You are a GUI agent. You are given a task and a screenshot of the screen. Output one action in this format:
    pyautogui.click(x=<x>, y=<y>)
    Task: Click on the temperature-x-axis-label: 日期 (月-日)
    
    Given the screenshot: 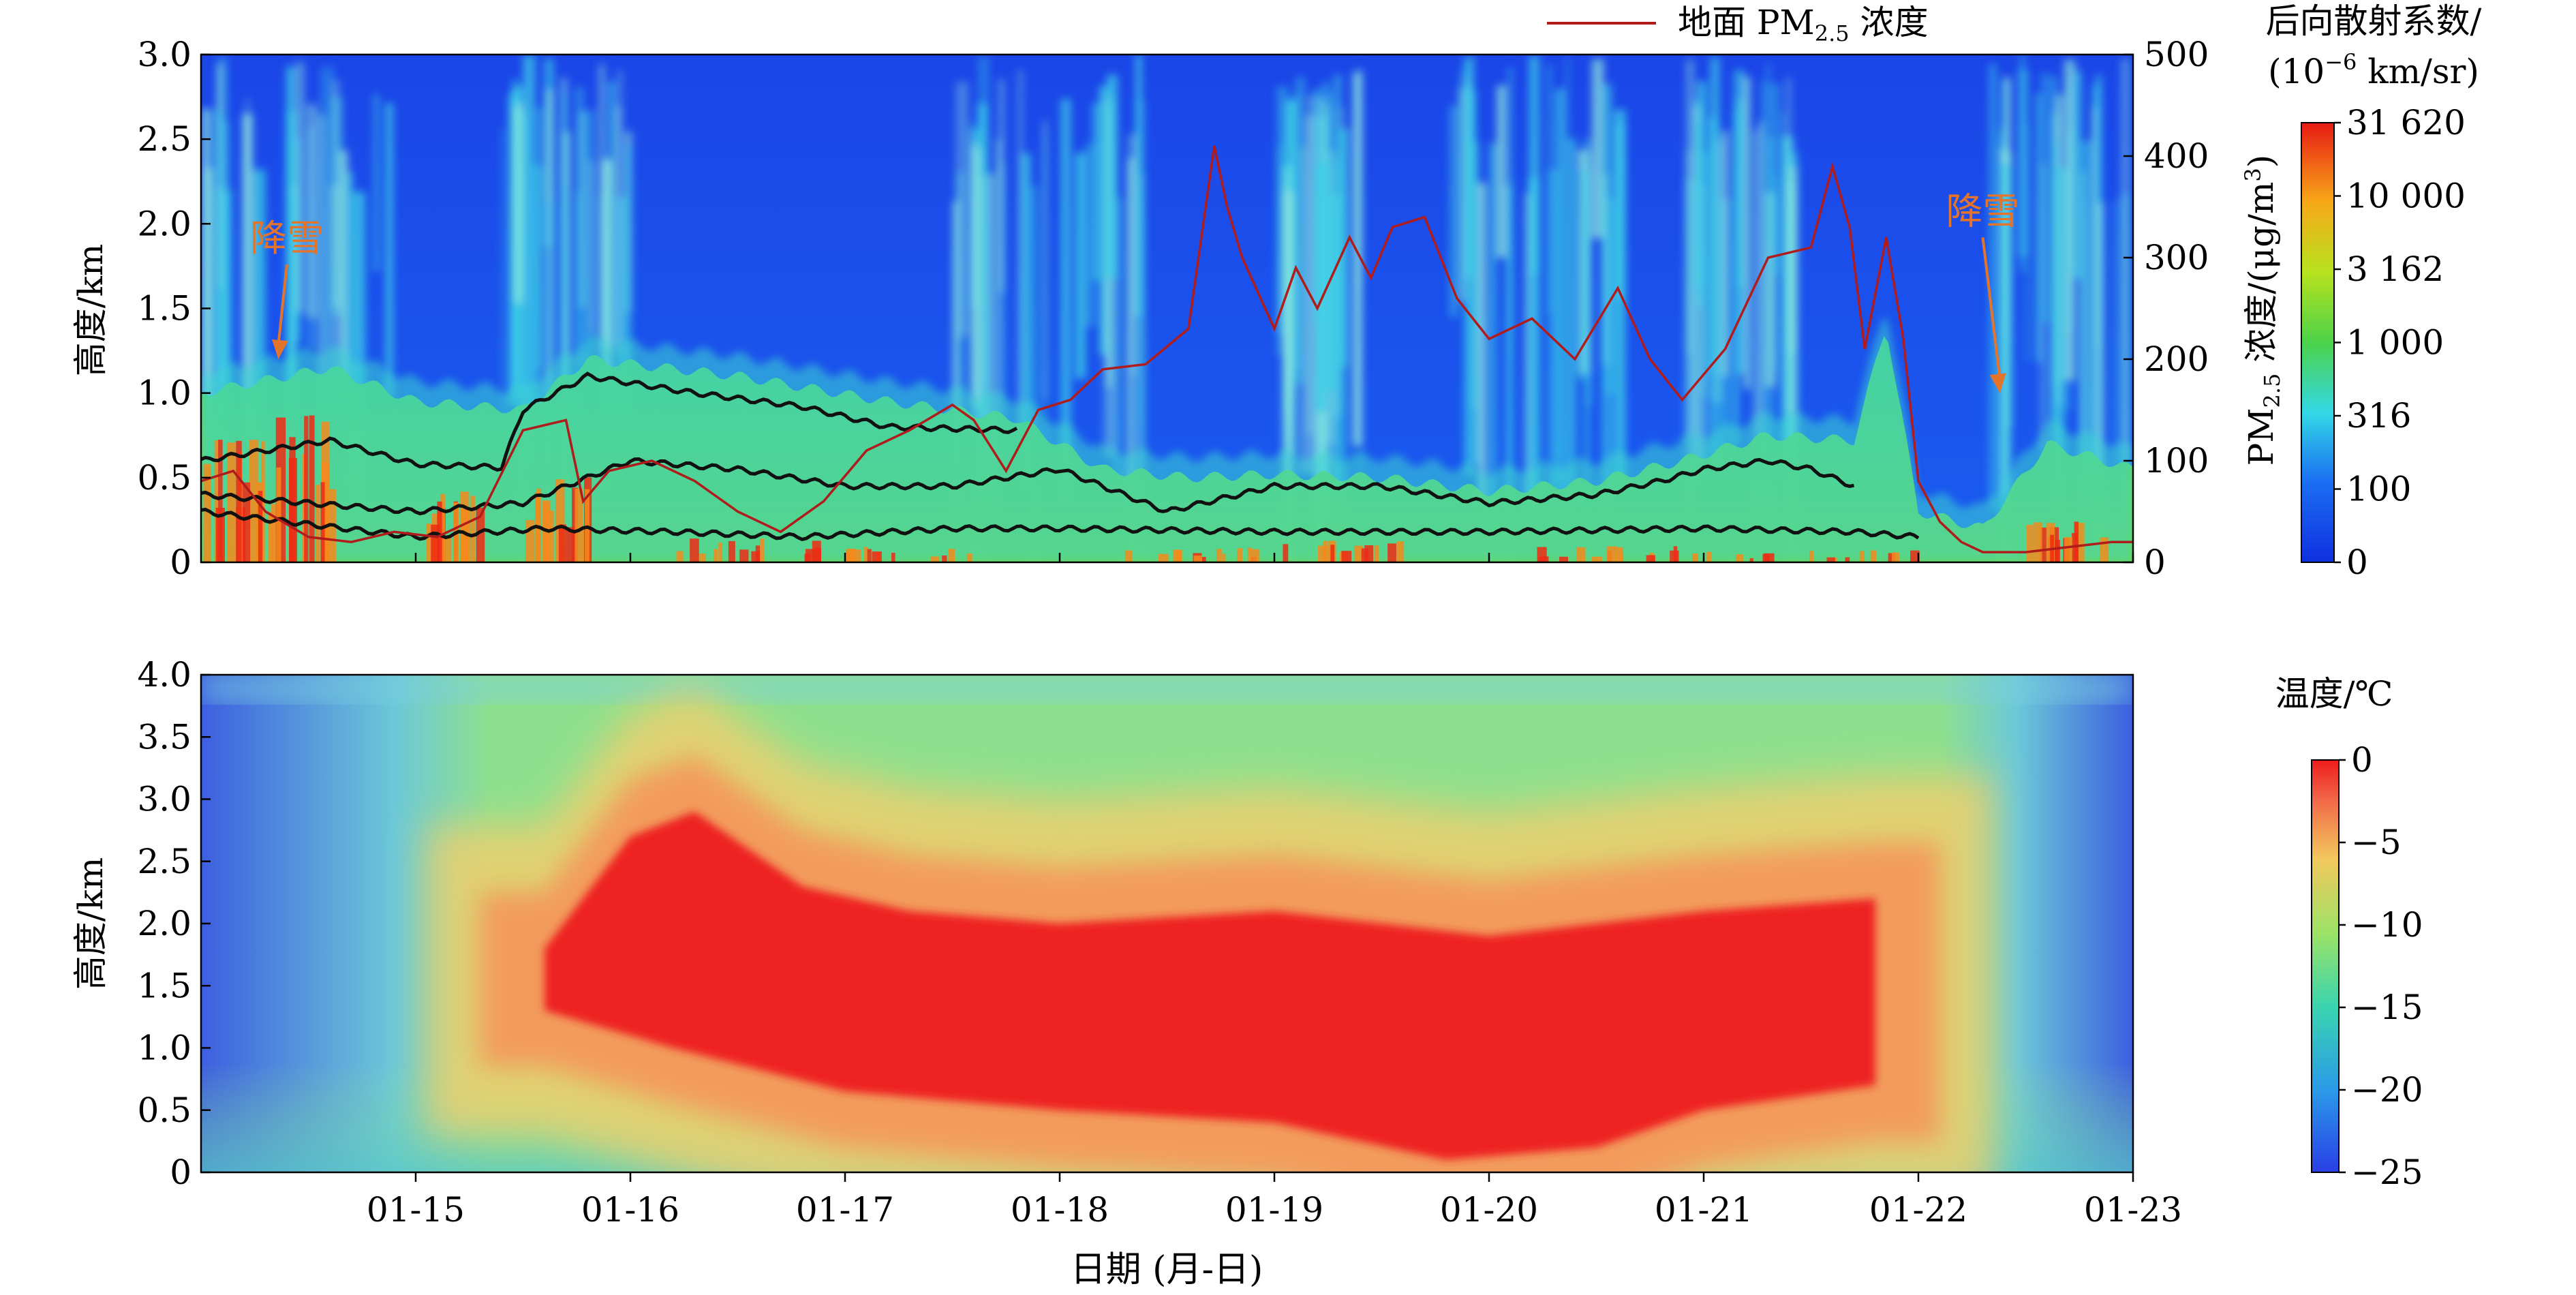 What is the action you would take?
    pyautogui.click(x=1167, y=1269)
    